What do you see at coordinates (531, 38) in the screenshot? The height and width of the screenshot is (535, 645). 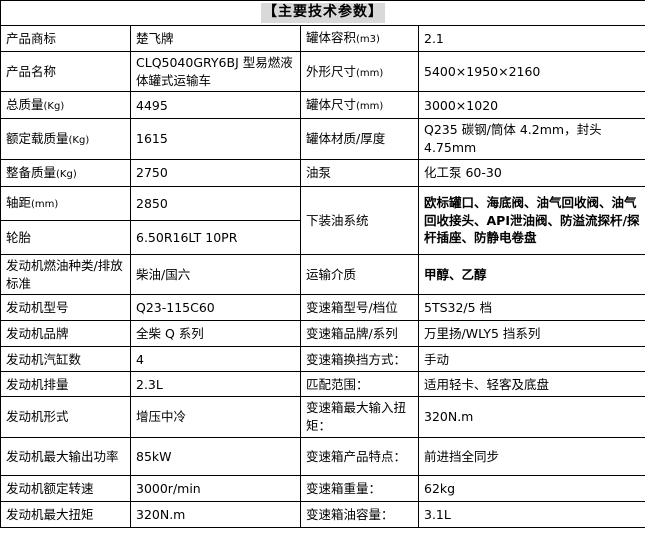 I see `row-value-right: 2.1` at bounding box center [531, 38].